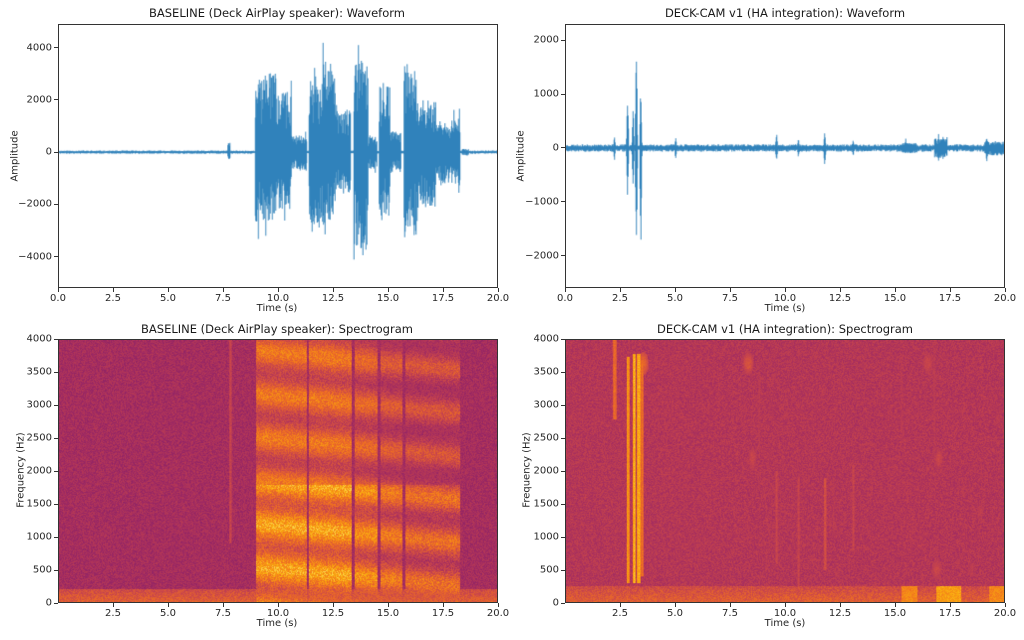 This screenshot has height=640, width=1024. I want to click on y-tick-label: −1000, so click(542, 202).